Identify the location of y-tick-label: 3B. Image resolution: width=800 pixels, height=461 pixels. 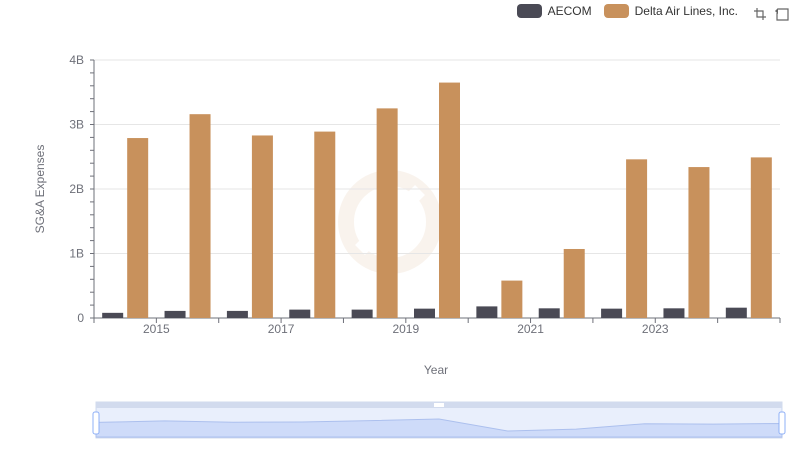
(76, 125).